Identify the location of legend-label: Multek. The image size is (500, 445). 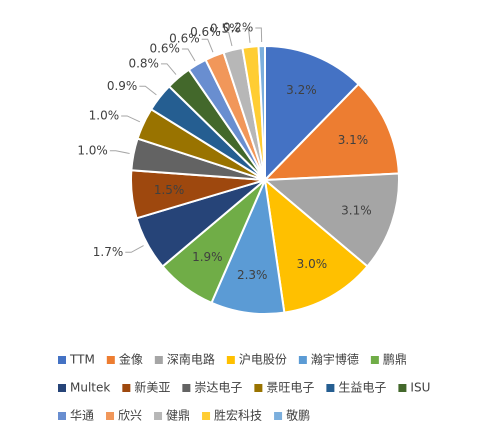
(90, 388).